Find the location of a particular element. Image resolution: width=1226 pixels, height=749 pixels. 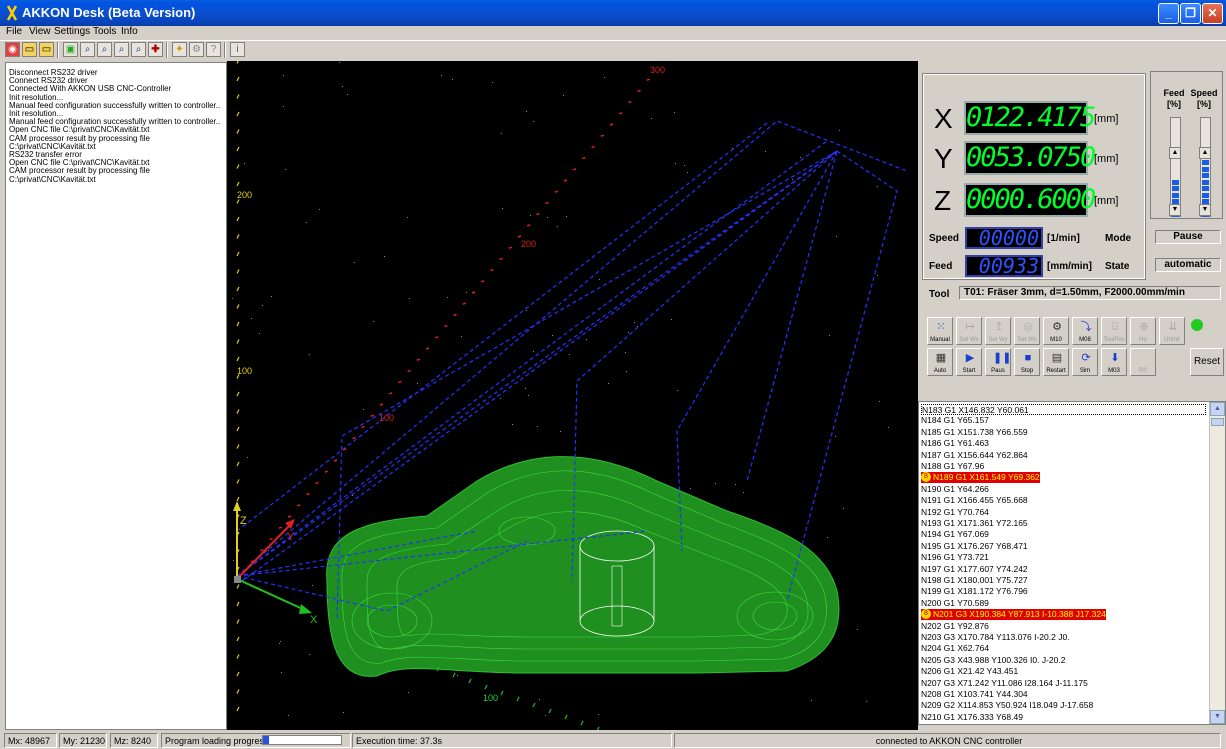

code-line: N202 G1 Y92.876 is located at coordinates (955, 626).